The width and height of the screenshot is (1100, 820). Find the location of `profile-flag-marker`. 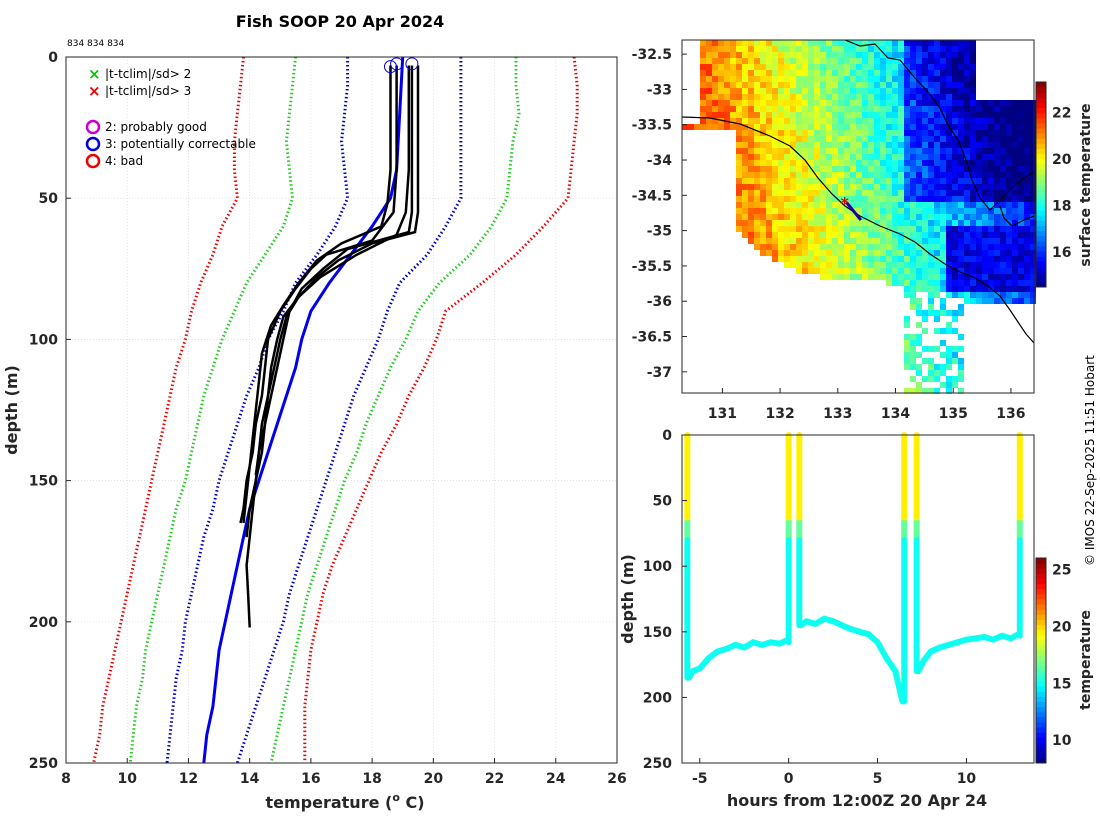

profile-flag-marker is located at coordinates (390, 67).